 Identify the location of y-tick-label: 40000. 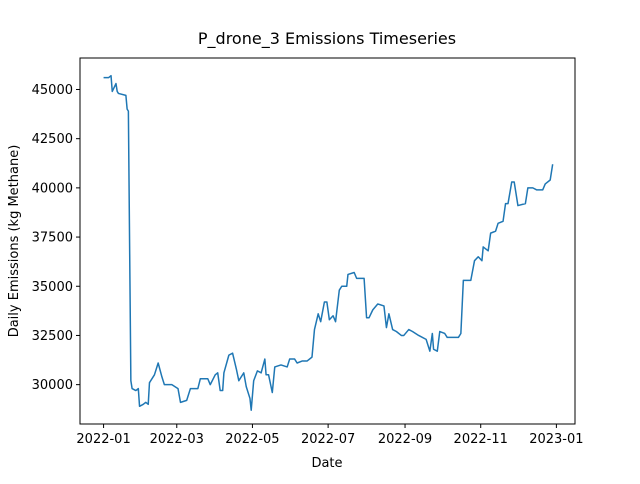
(52, 188).